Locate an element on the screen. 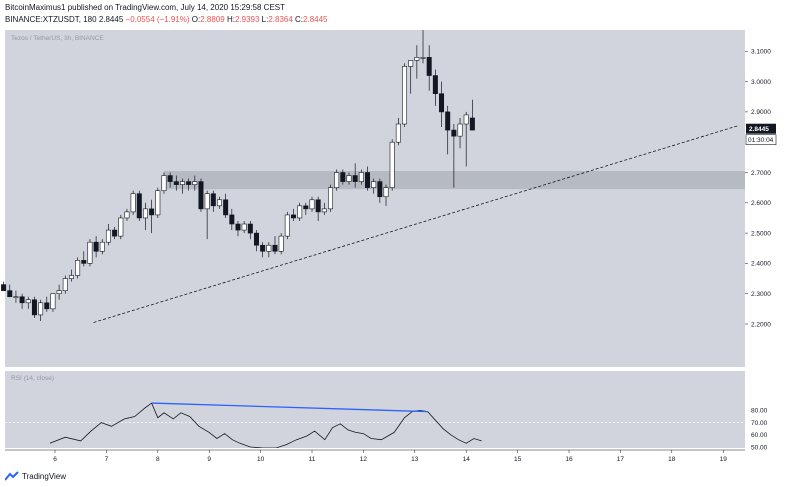 This screenshot has width=787, height=487. time-axis is located at coordinates (393, 458).